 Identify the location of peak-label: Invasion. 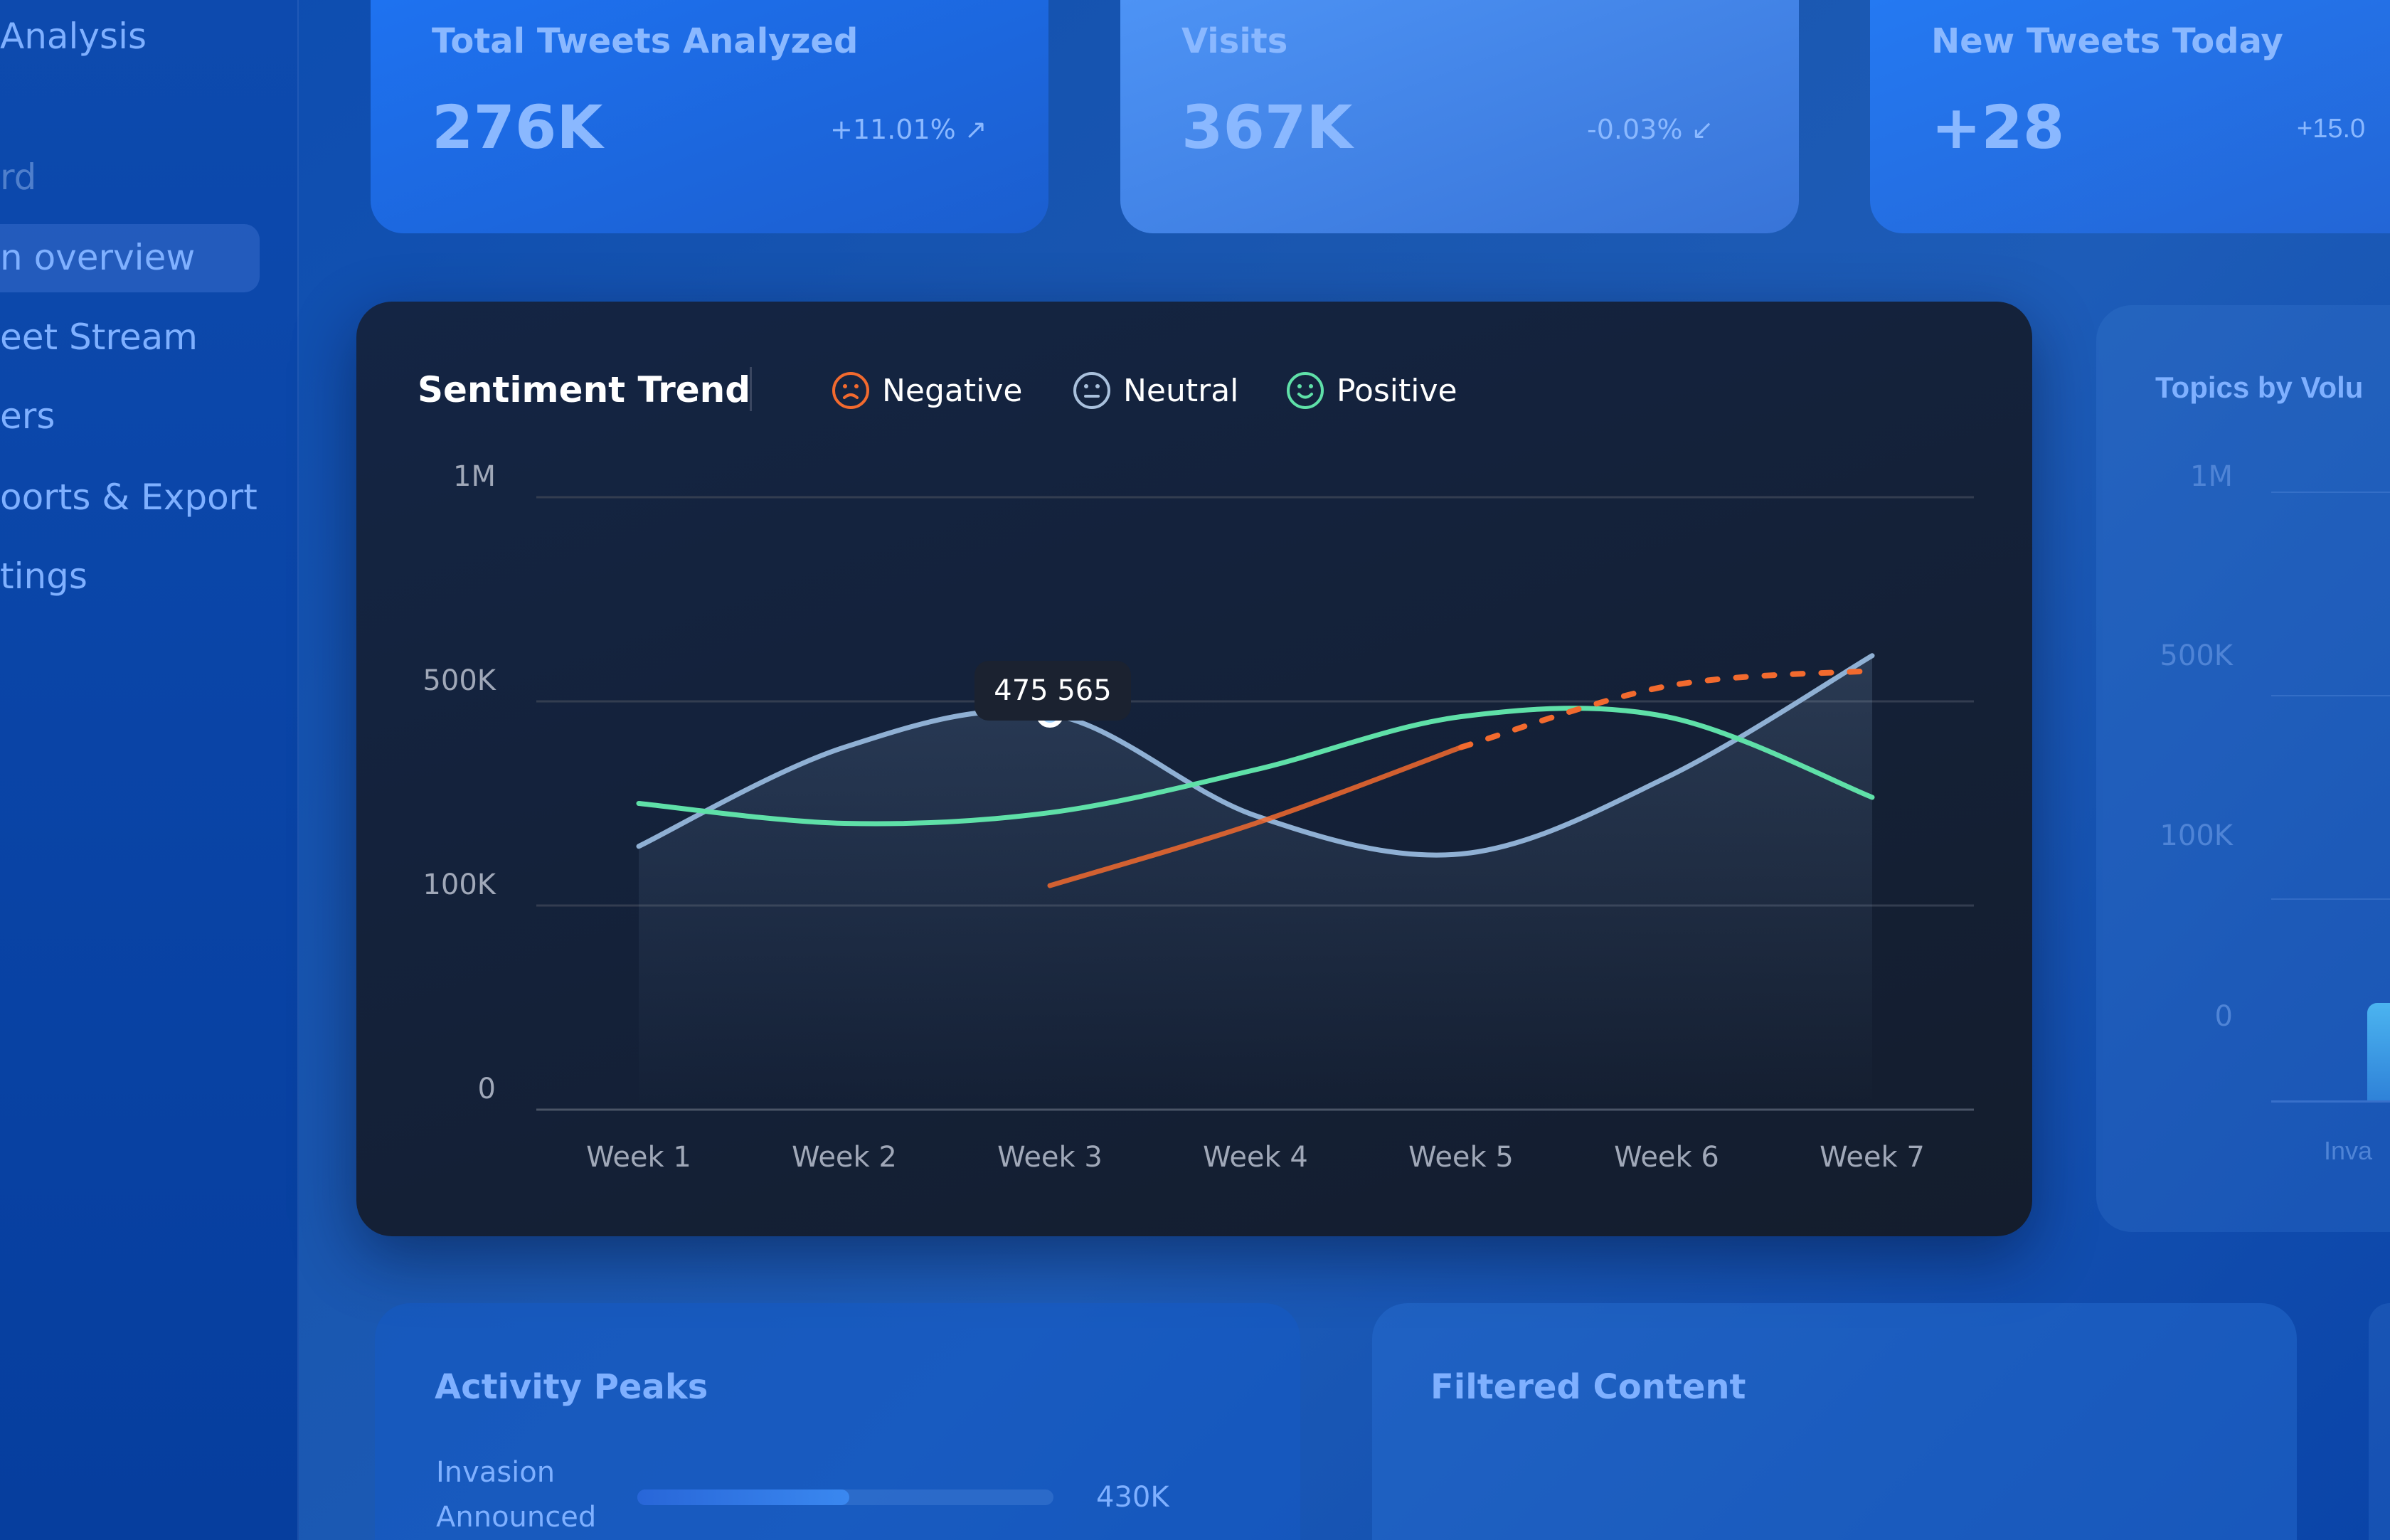
(496, 1472).